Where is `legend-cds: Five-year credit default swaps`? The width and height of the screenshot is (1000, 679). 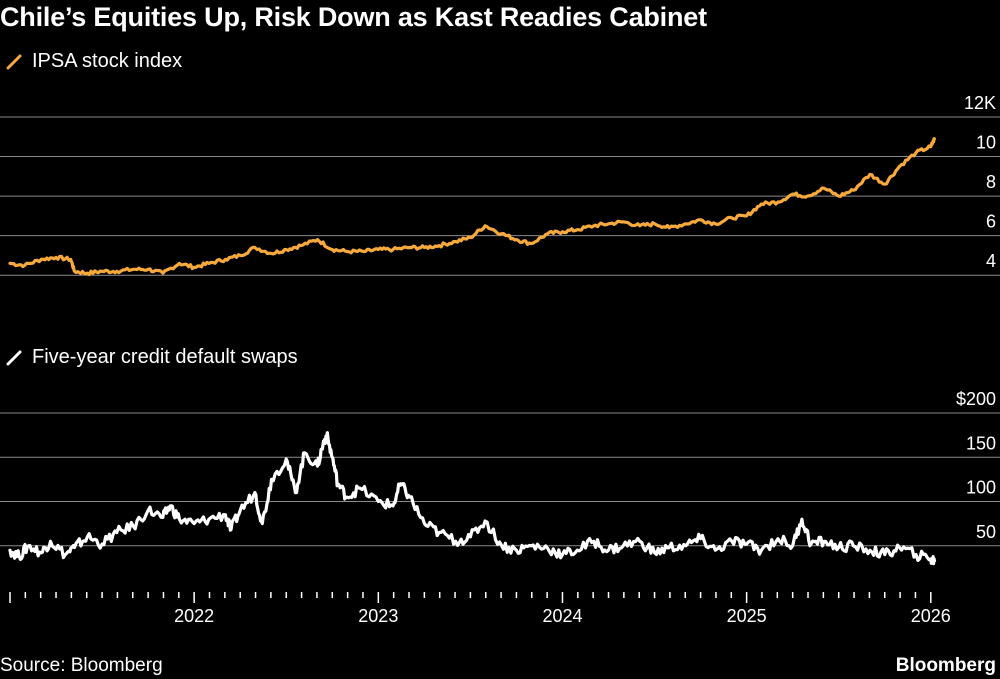
legend-cds: Five-year credit default swaps is located at coordinates (152, 357).